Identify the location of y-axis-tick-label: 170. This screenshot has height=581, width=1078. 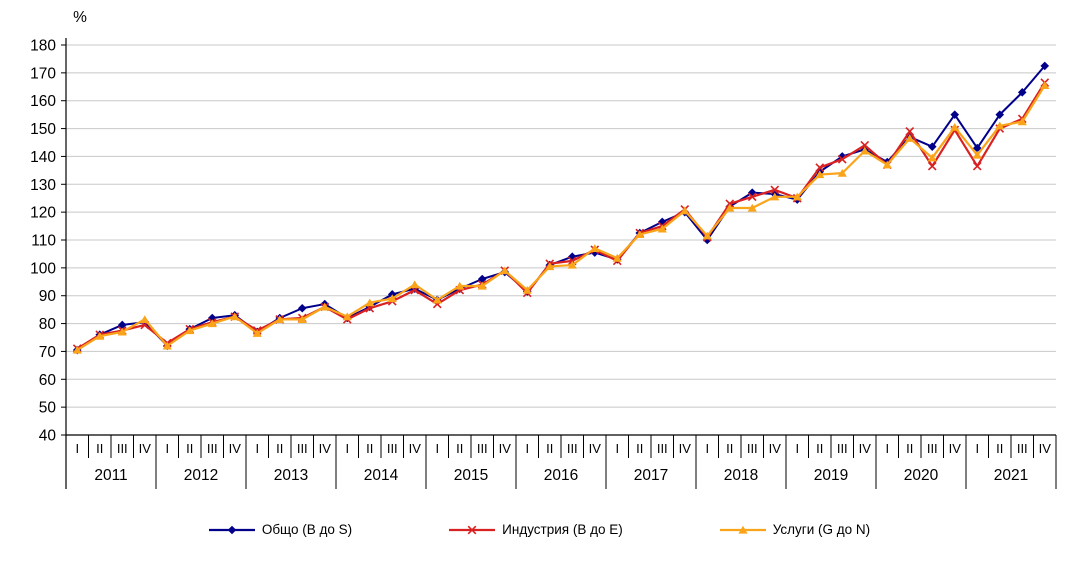
(43, 73).